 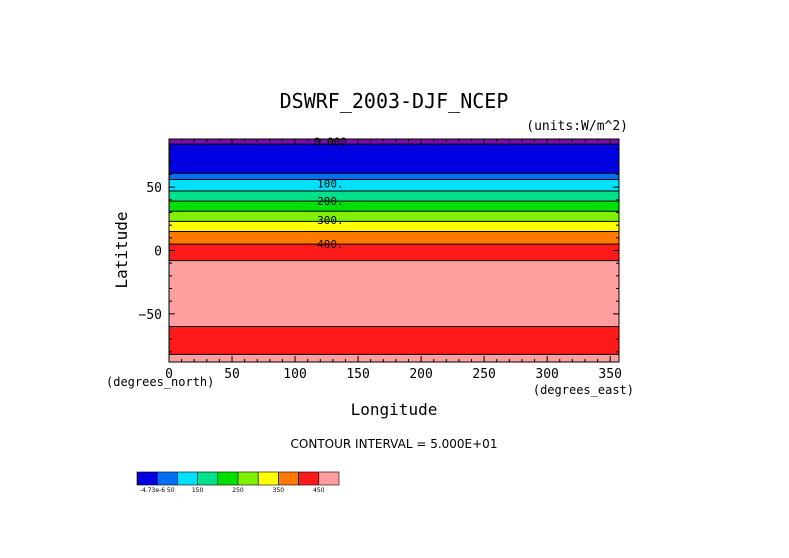 I want to click on x-tick-label: 0, so click(x=169, y=374).